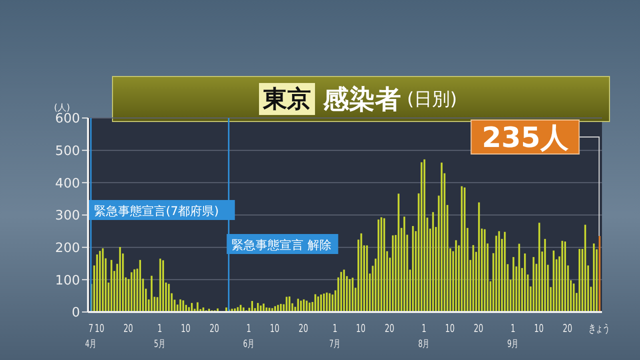 This screenshot has height=360, width=640. Describe the element at coordinates (76, 313) in the screenshot. I see `y-tick-label: 0` at that location.